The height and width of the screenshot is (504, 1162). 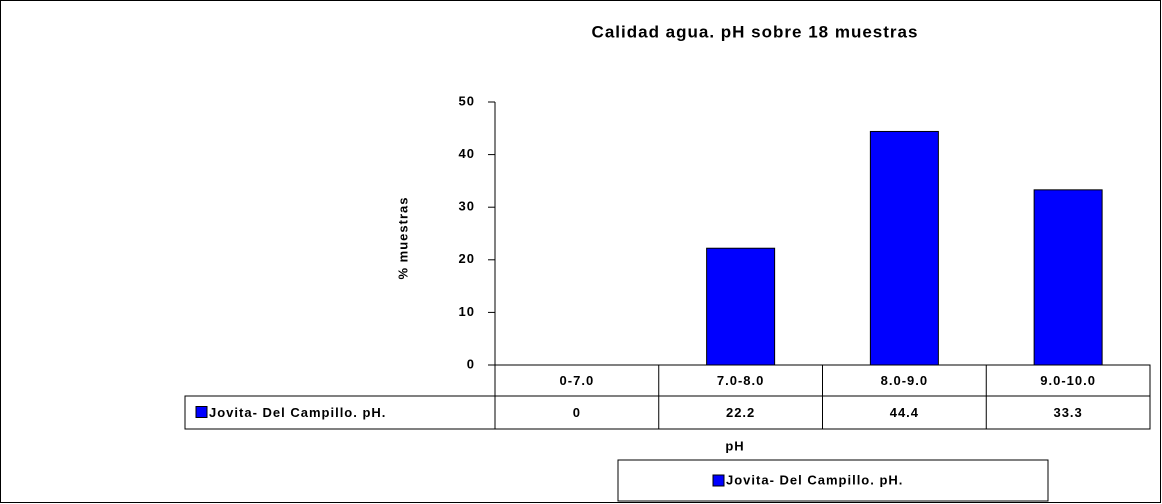 I want to click on data-label: 33.3, so click(x=1067, y=412).